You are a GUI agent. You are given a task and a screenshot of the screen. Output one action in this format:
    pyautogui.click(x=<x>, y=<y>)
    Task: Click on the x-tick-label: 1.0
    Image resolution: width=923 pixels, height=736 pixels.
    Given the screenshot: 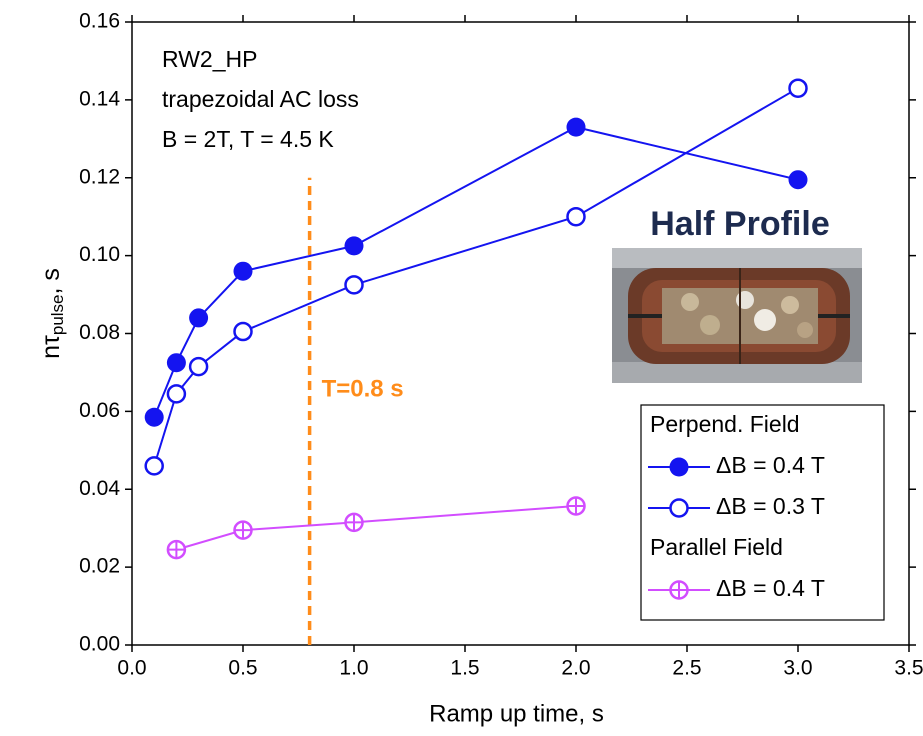 What is the action you would take?
    pyautogui.click(x=353, y=668)
    